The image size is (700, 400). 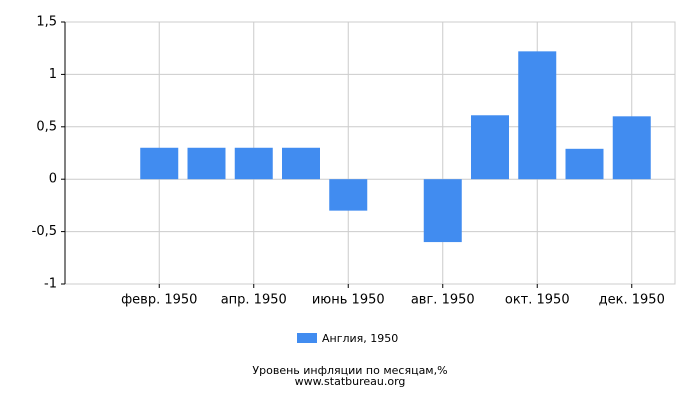 What do you see at coordinates (632, 300) in the screenshot?
I see `x-tick-label: дек. 1950` at bounding box center [632, 300].